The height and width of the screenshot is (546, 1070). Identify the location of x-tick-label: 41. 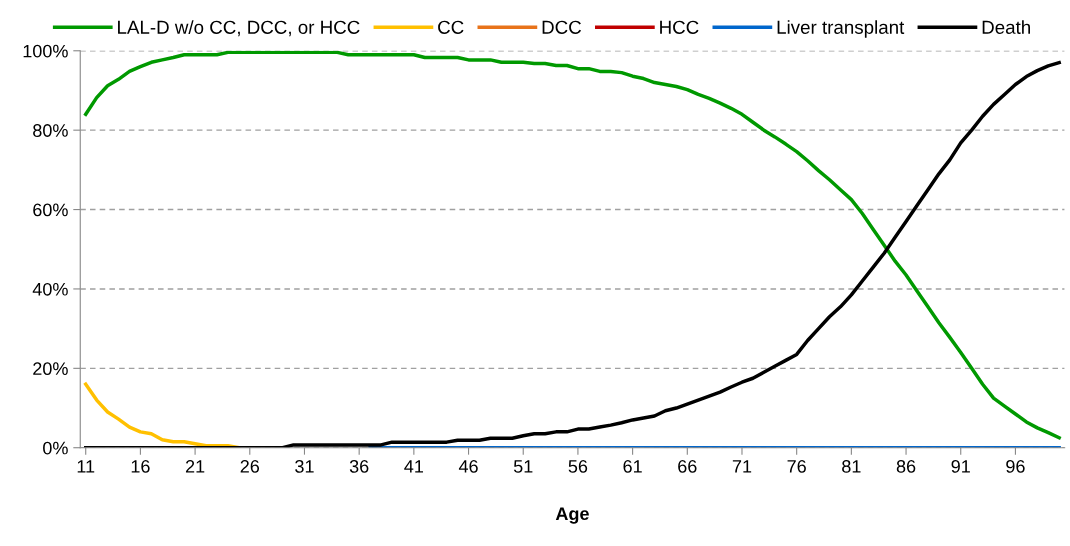
(414, 466).